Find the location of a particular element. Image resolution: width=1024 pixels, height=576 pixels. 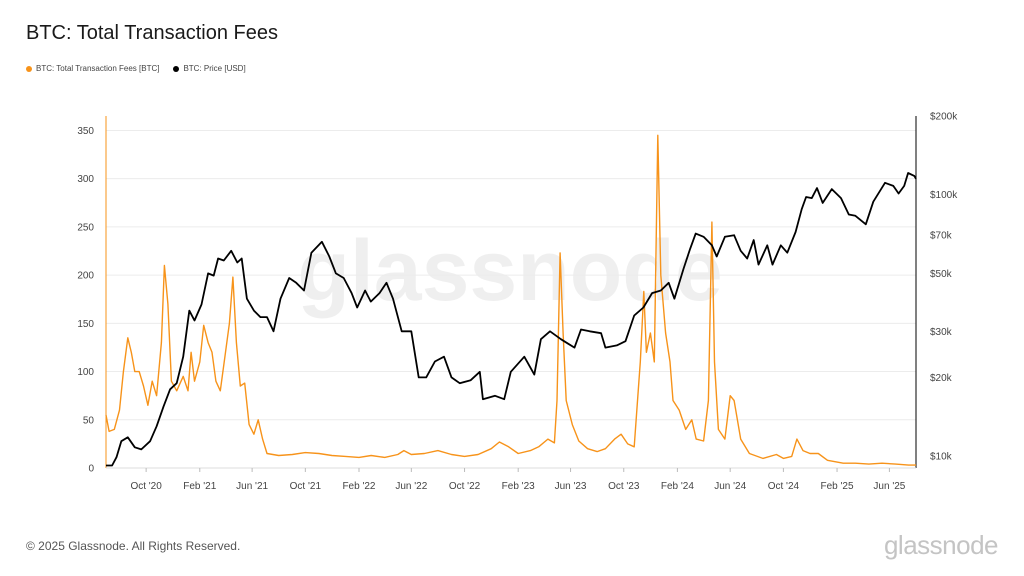

y-left-tick-label: 300 is located at coordinates (85, 179).